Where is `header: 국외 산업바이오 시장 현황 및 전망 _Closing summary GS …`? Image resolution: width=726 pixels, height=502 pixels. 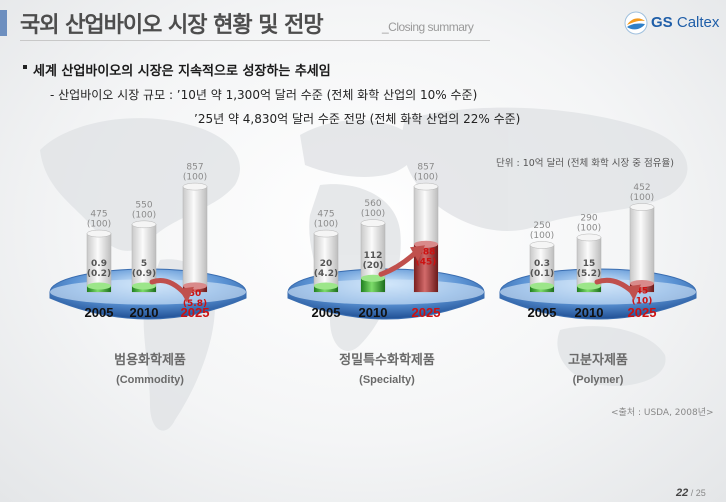
header: 국외 산업바이오 시장 현황 및 전망 _Closing summary GS … is located at coordinates (363, 23).